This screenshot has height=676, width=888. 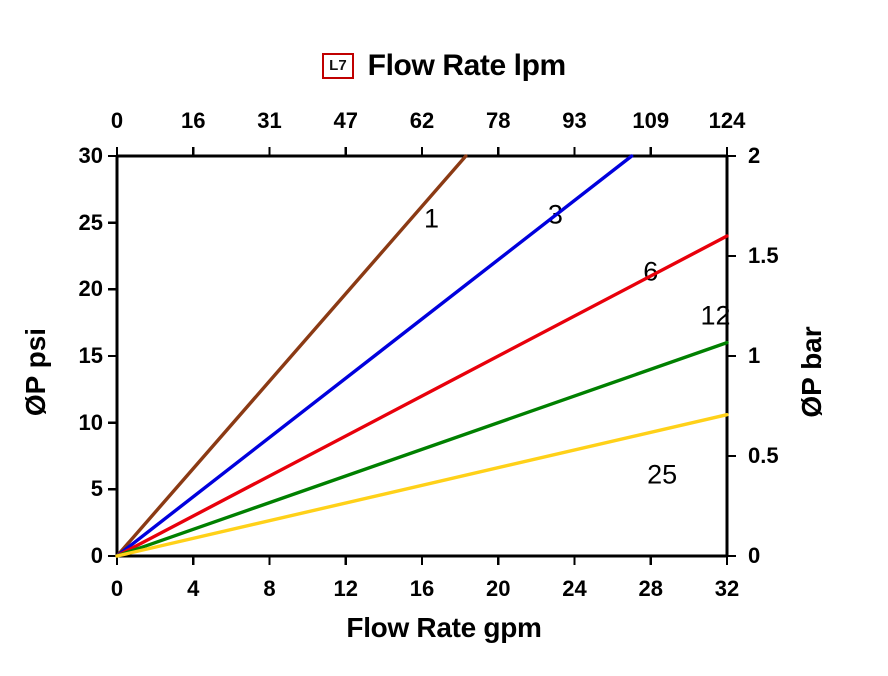 I want to click on series-label-1: 1, so click(x=432, y=218).